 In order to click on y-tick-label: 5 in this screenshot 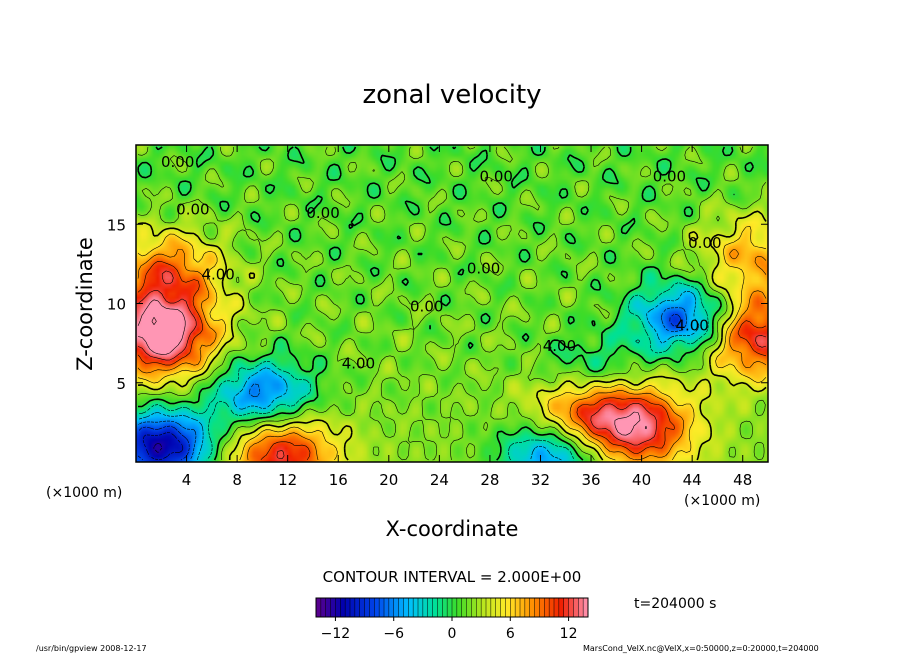, I will do `click(121, 384)`.